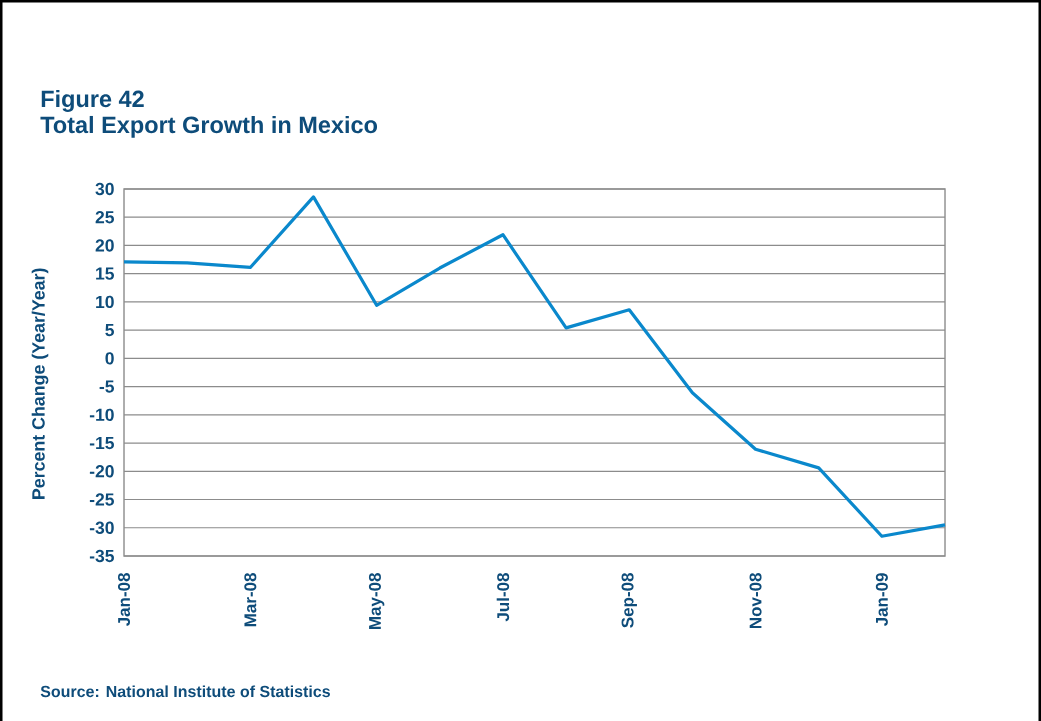 The width and height of the screenshot is (1041, 721). I want to click on y-tick-label: -25, so click(101, 499).